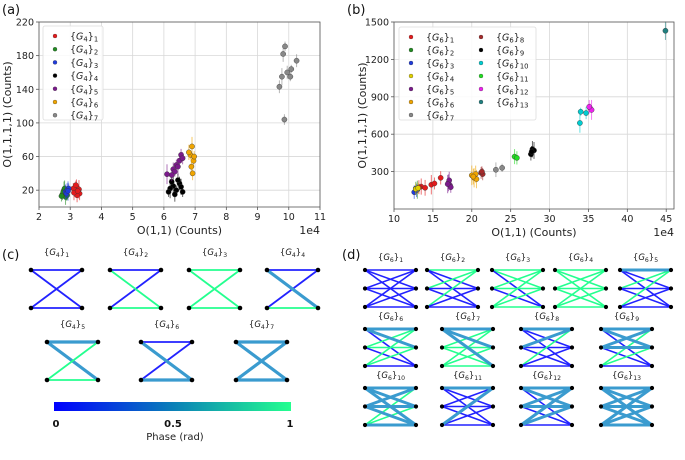 This screenshot has width=685, height=460. Describe the element at coordinates (626, 340) in the screenshot. I see `graph-g6-9: {G6}9` at that location.